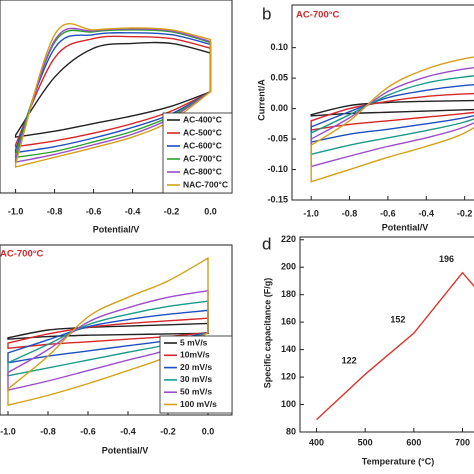  What do you see at coordinates (288, 322) in the screenshot?
I see `y-tick-label: 160` at bounding box center [288, 322].